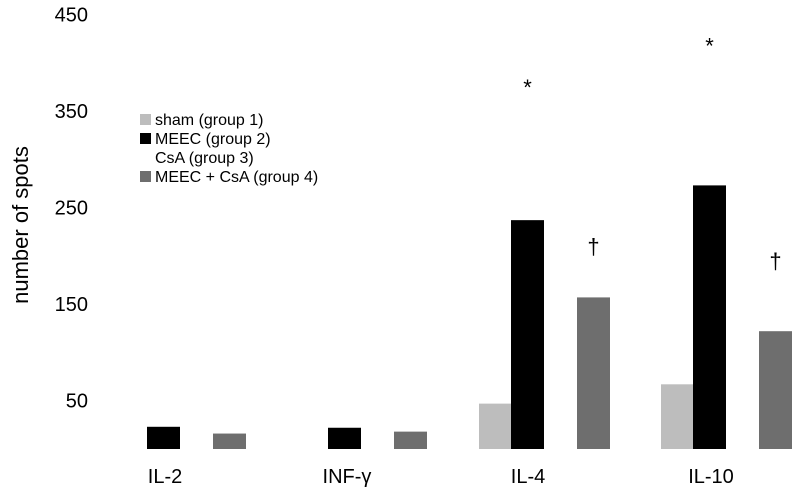 Image resolution: width=800 pixels, height=500 pixels. I want to click on y-tick-label: 450, so click(71, 15).